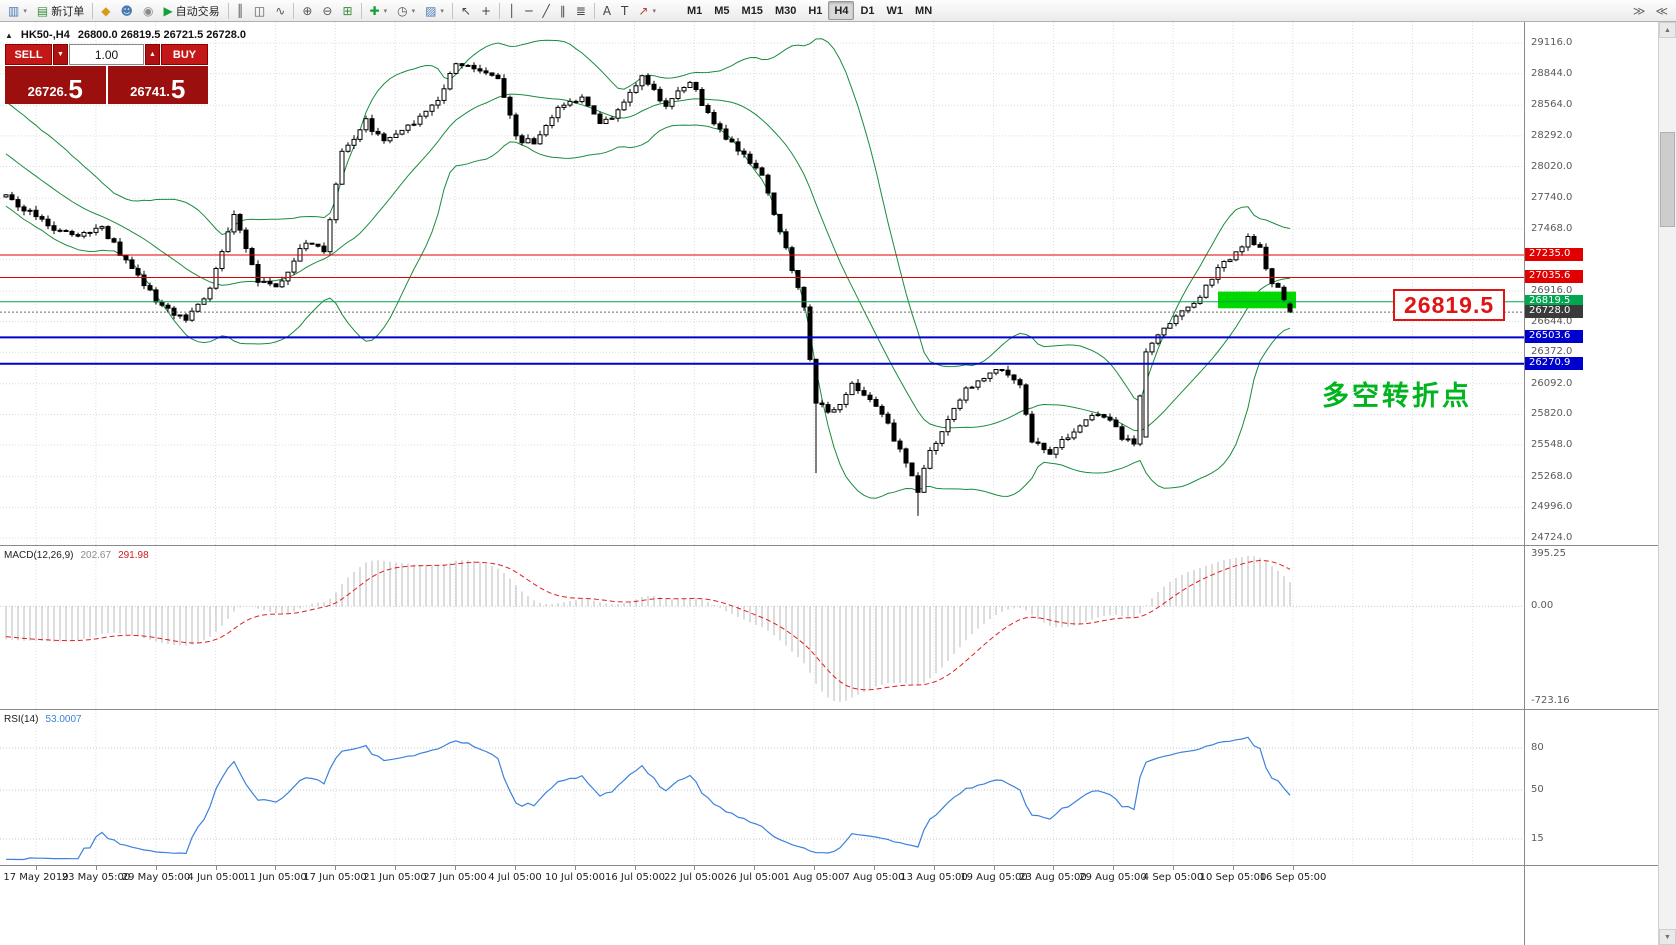 The width and height of the screenshot is (1676, 945). I want to click on volume-up-button: ▲, so click(152, 54).